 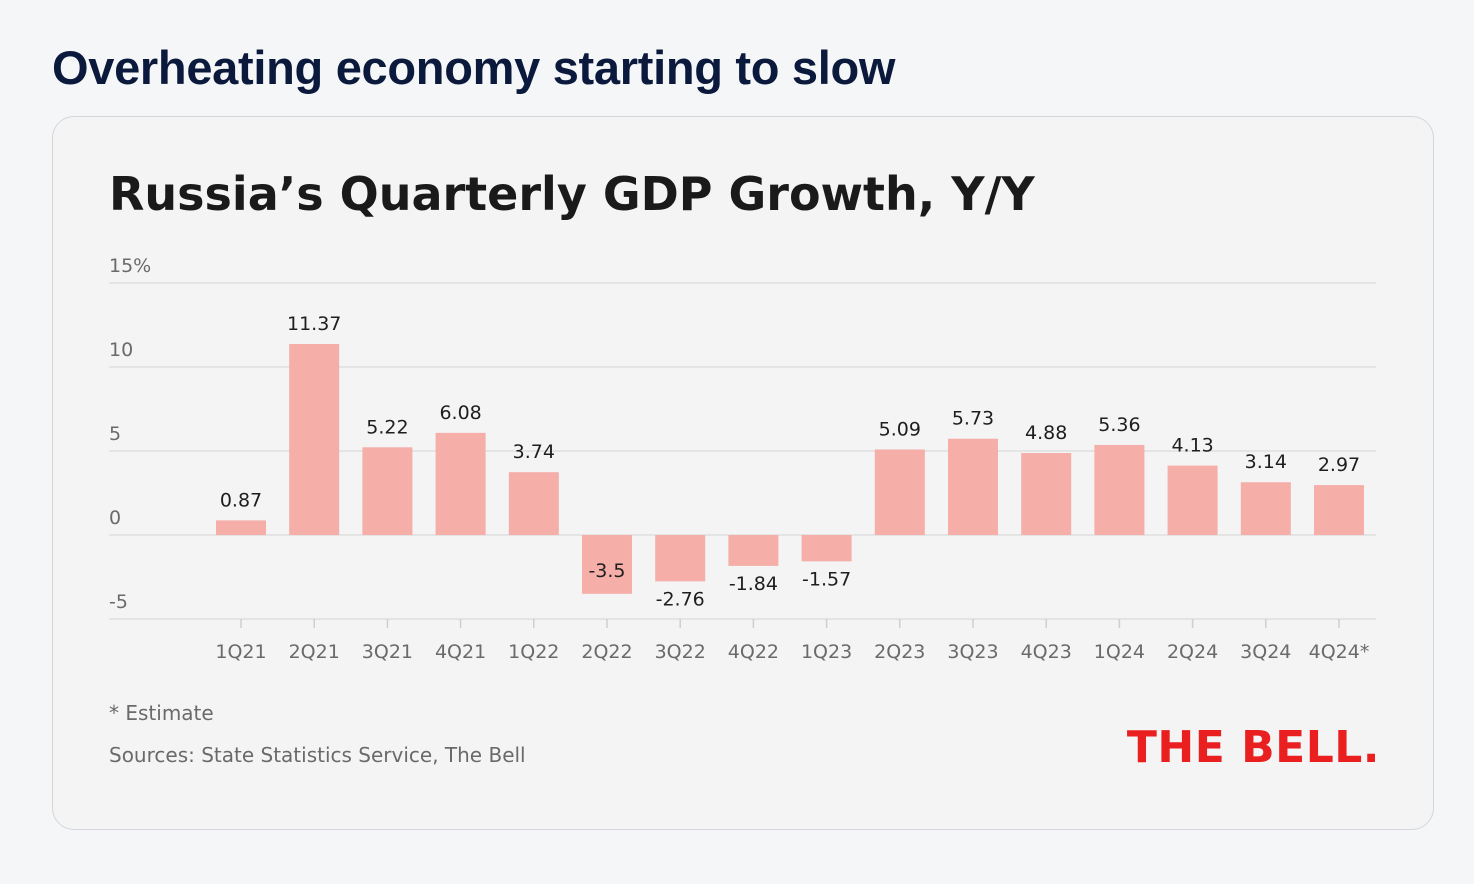 I want to click on data-label: 2.97, so click(x=1339, y=465).